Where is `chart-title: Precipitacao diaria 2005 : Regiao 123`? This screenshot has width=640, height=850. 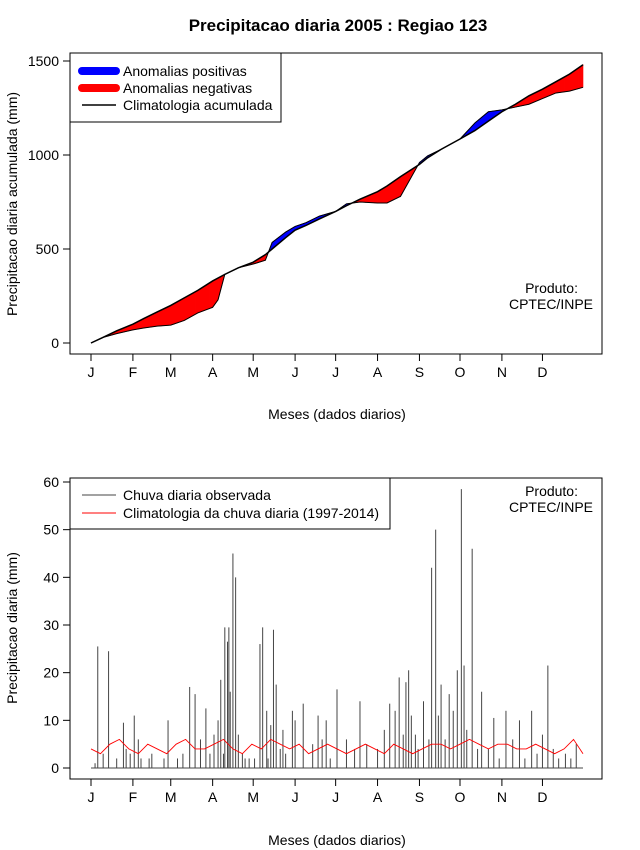 chart-title: Precipitacao diaria 2005 : Regiao 123 is located at coordinates (338, 25).